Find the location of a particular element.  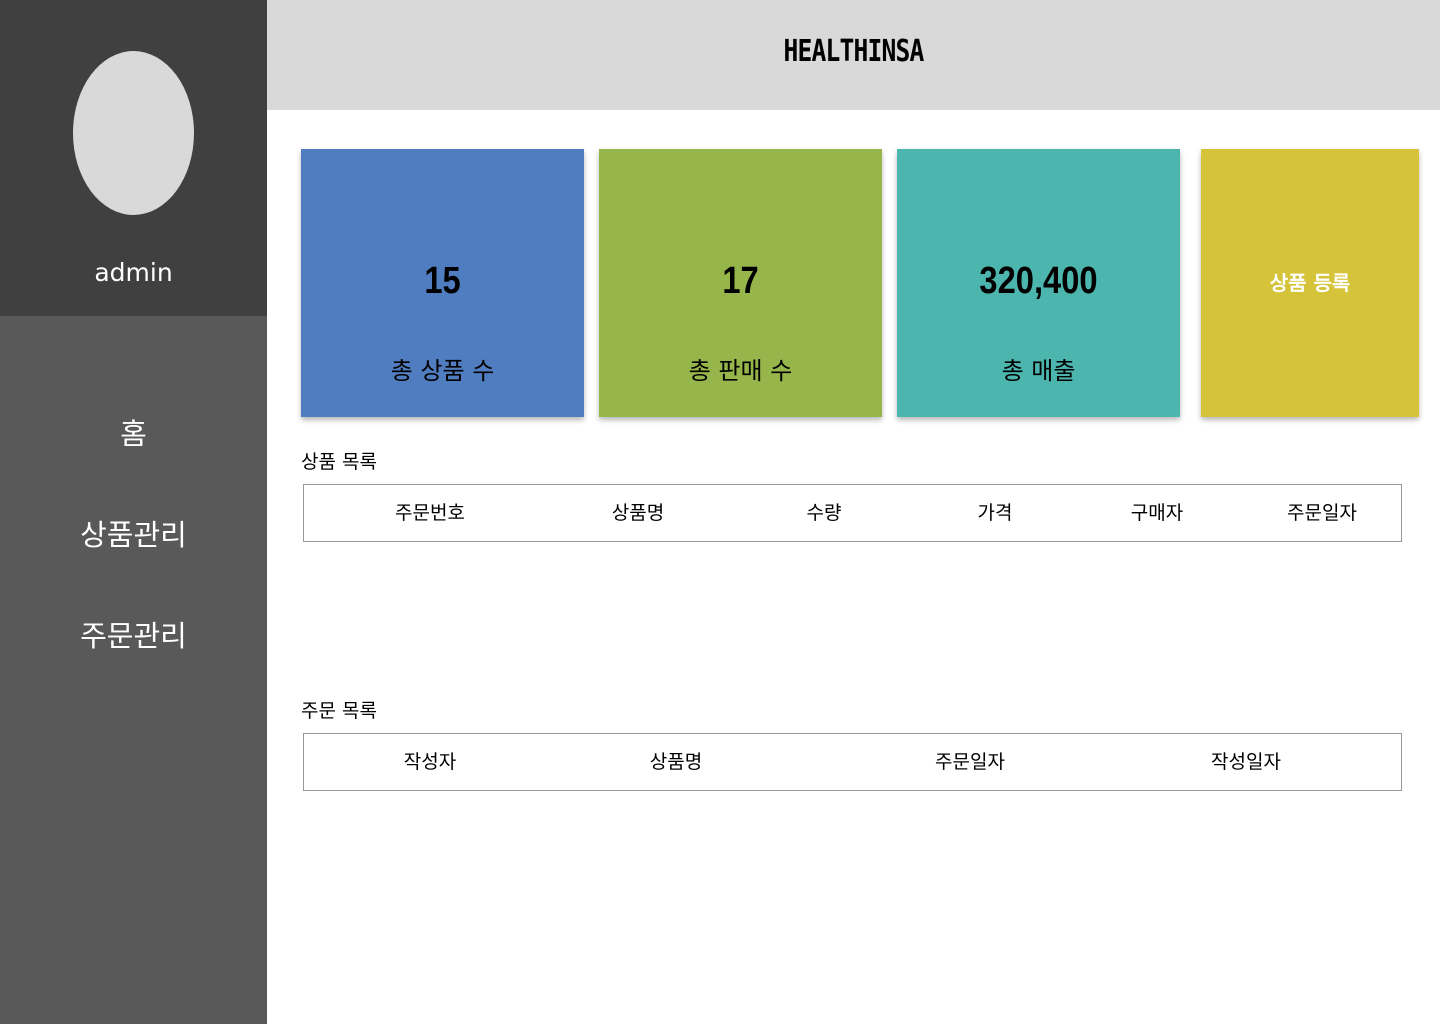

stat-value-total-products: 15 is located at coordinates (442, 281).